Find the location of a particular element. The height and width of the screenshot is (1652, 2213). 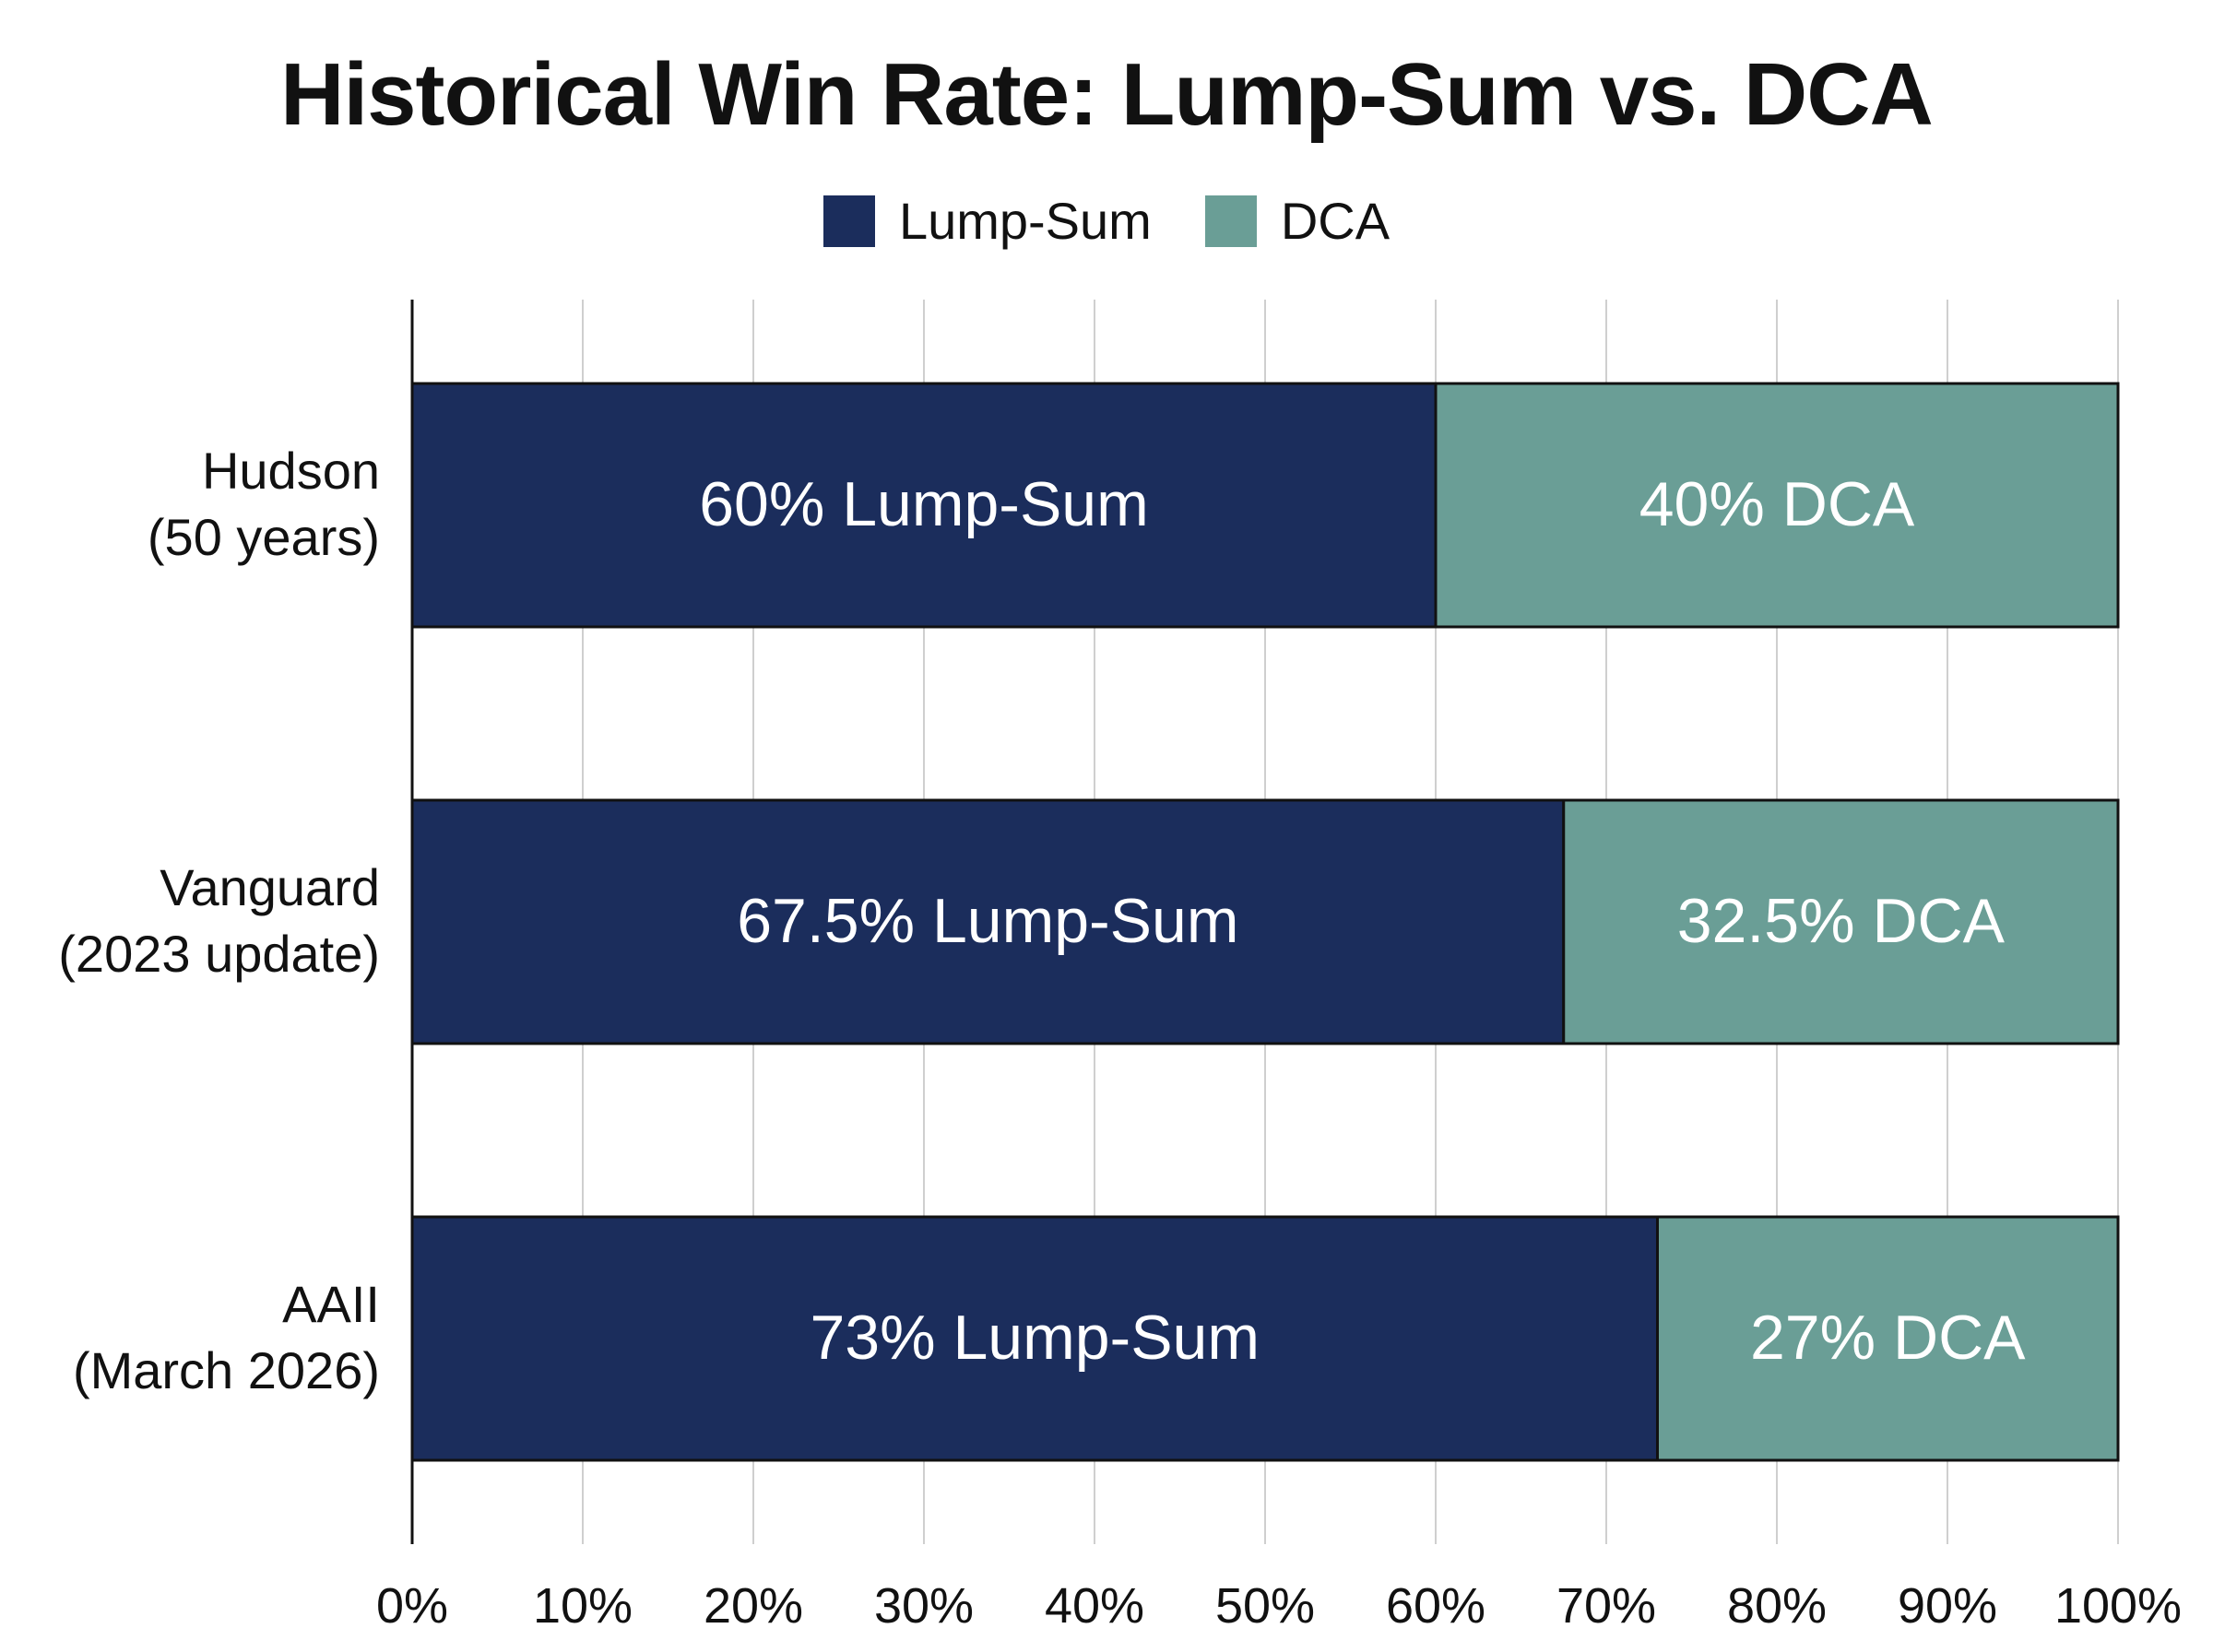

category-label-line: (2023 update) is located at coordinates (219, 954).